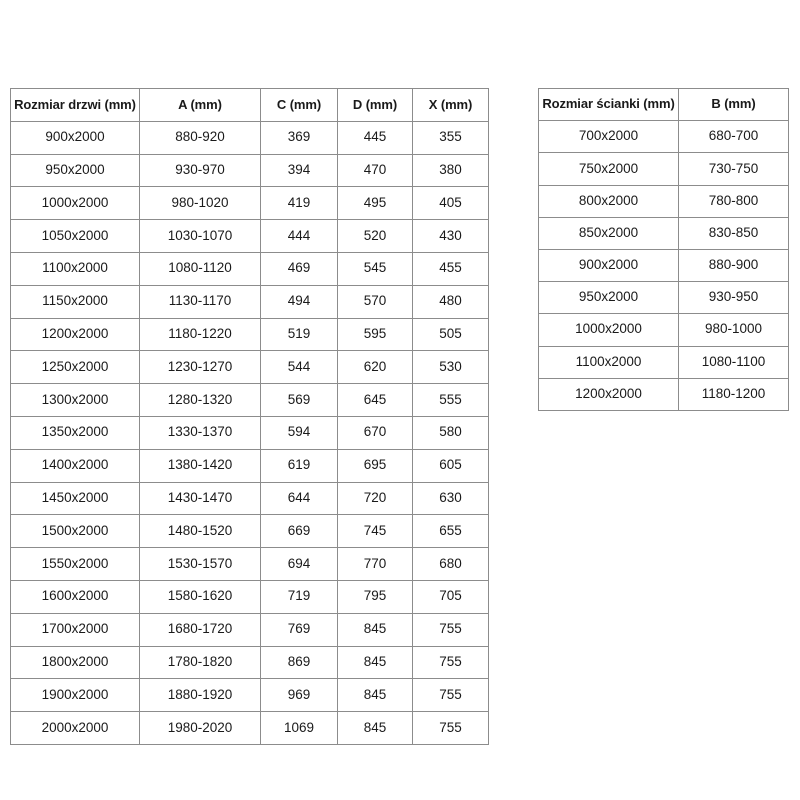 The image size is (800, 800). I want to click on cell-c: 719, so click(299, 596).